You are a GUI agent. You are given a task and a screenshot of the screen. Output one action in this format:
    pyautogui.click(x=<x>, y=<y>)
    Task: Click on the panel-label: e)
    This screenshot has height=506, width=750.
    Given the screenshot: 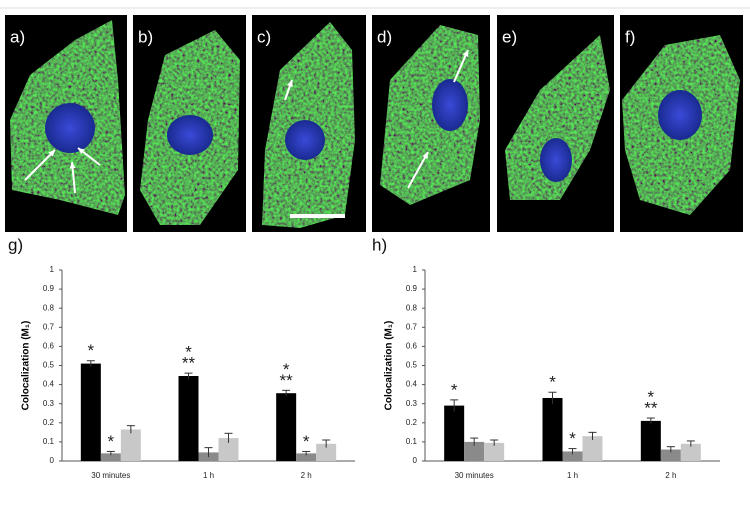 What is the action you would take?
    pyautogui.click(x=509, y=36)
    